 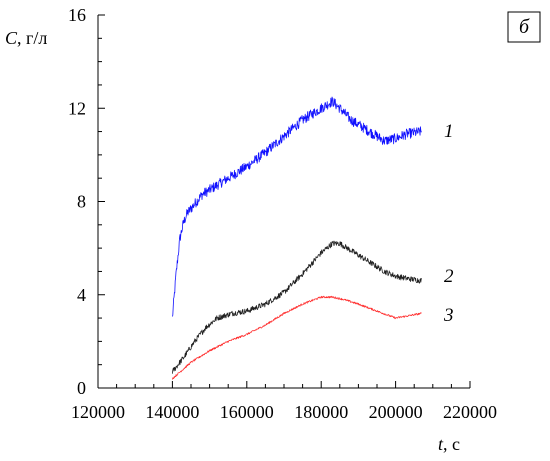 I want to click on y-axis-label: C, г/л, so click(x=26, y=38).